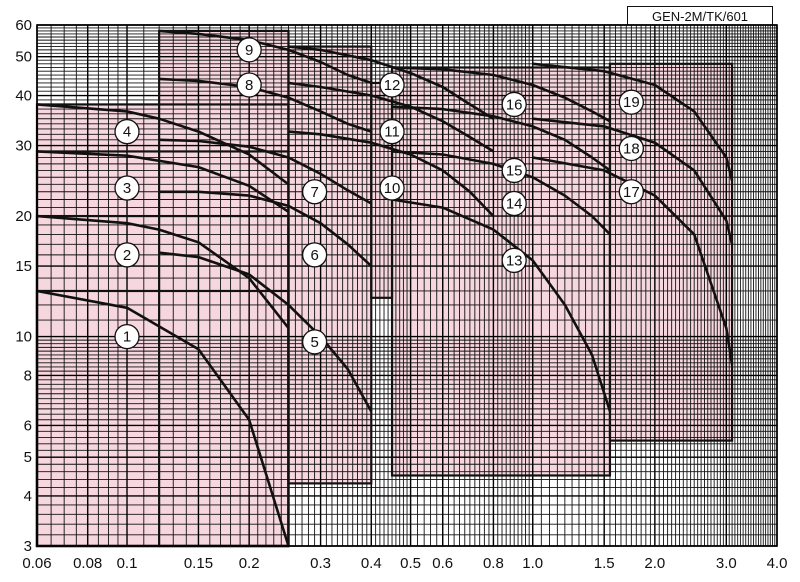 The height and width of the screenshot is (582, 800). Describe the element at coordinates (87, 563) in the screenshot. I see `x-tick-label: 0.08` at that location.